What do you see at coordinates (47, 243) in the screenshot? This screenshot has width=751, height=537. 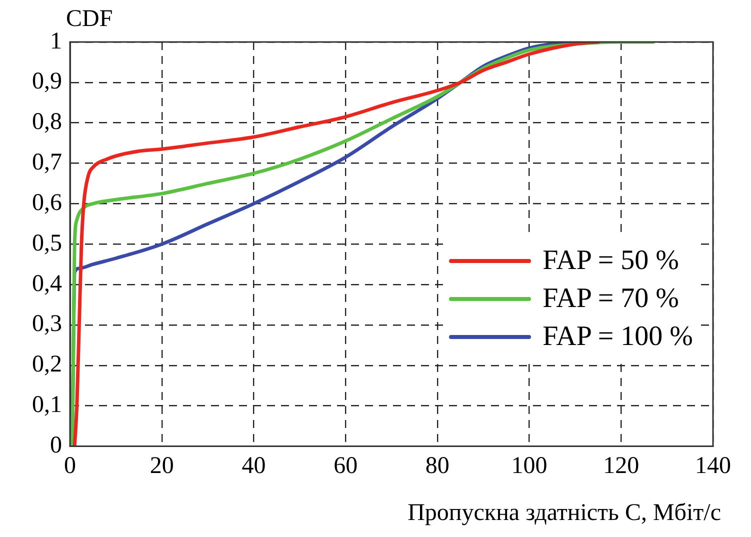 I see `y-tick-label: 0,5` at bounding box center [47, 243].